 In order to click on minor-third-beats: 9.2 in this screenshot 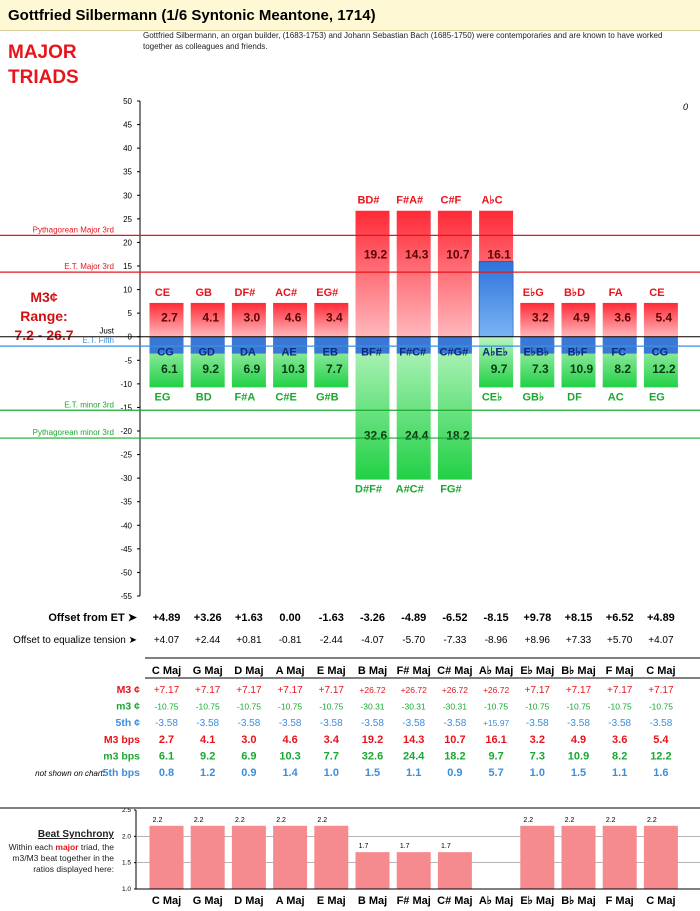, I will do `click(210, 369)`.